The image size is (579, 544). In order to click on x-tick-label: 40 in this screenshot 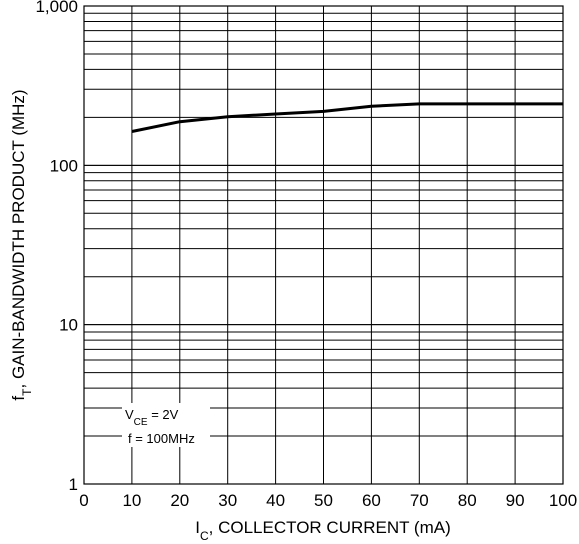, I will do `click(275, 500)`.